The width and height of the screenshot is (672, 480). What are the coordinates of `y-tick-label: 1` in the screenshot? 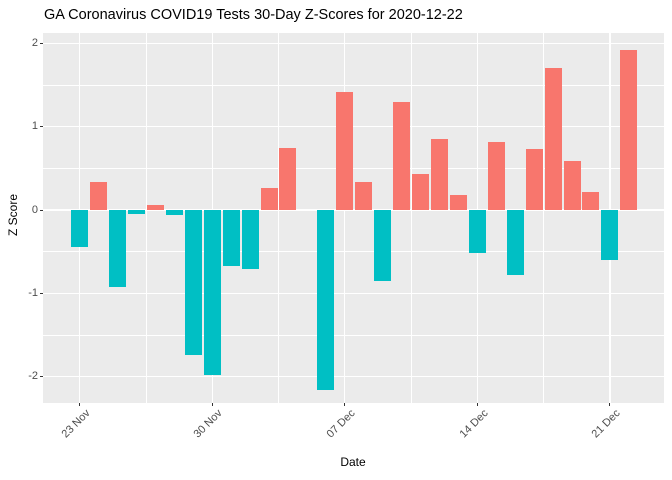 It's located at (34, 126).